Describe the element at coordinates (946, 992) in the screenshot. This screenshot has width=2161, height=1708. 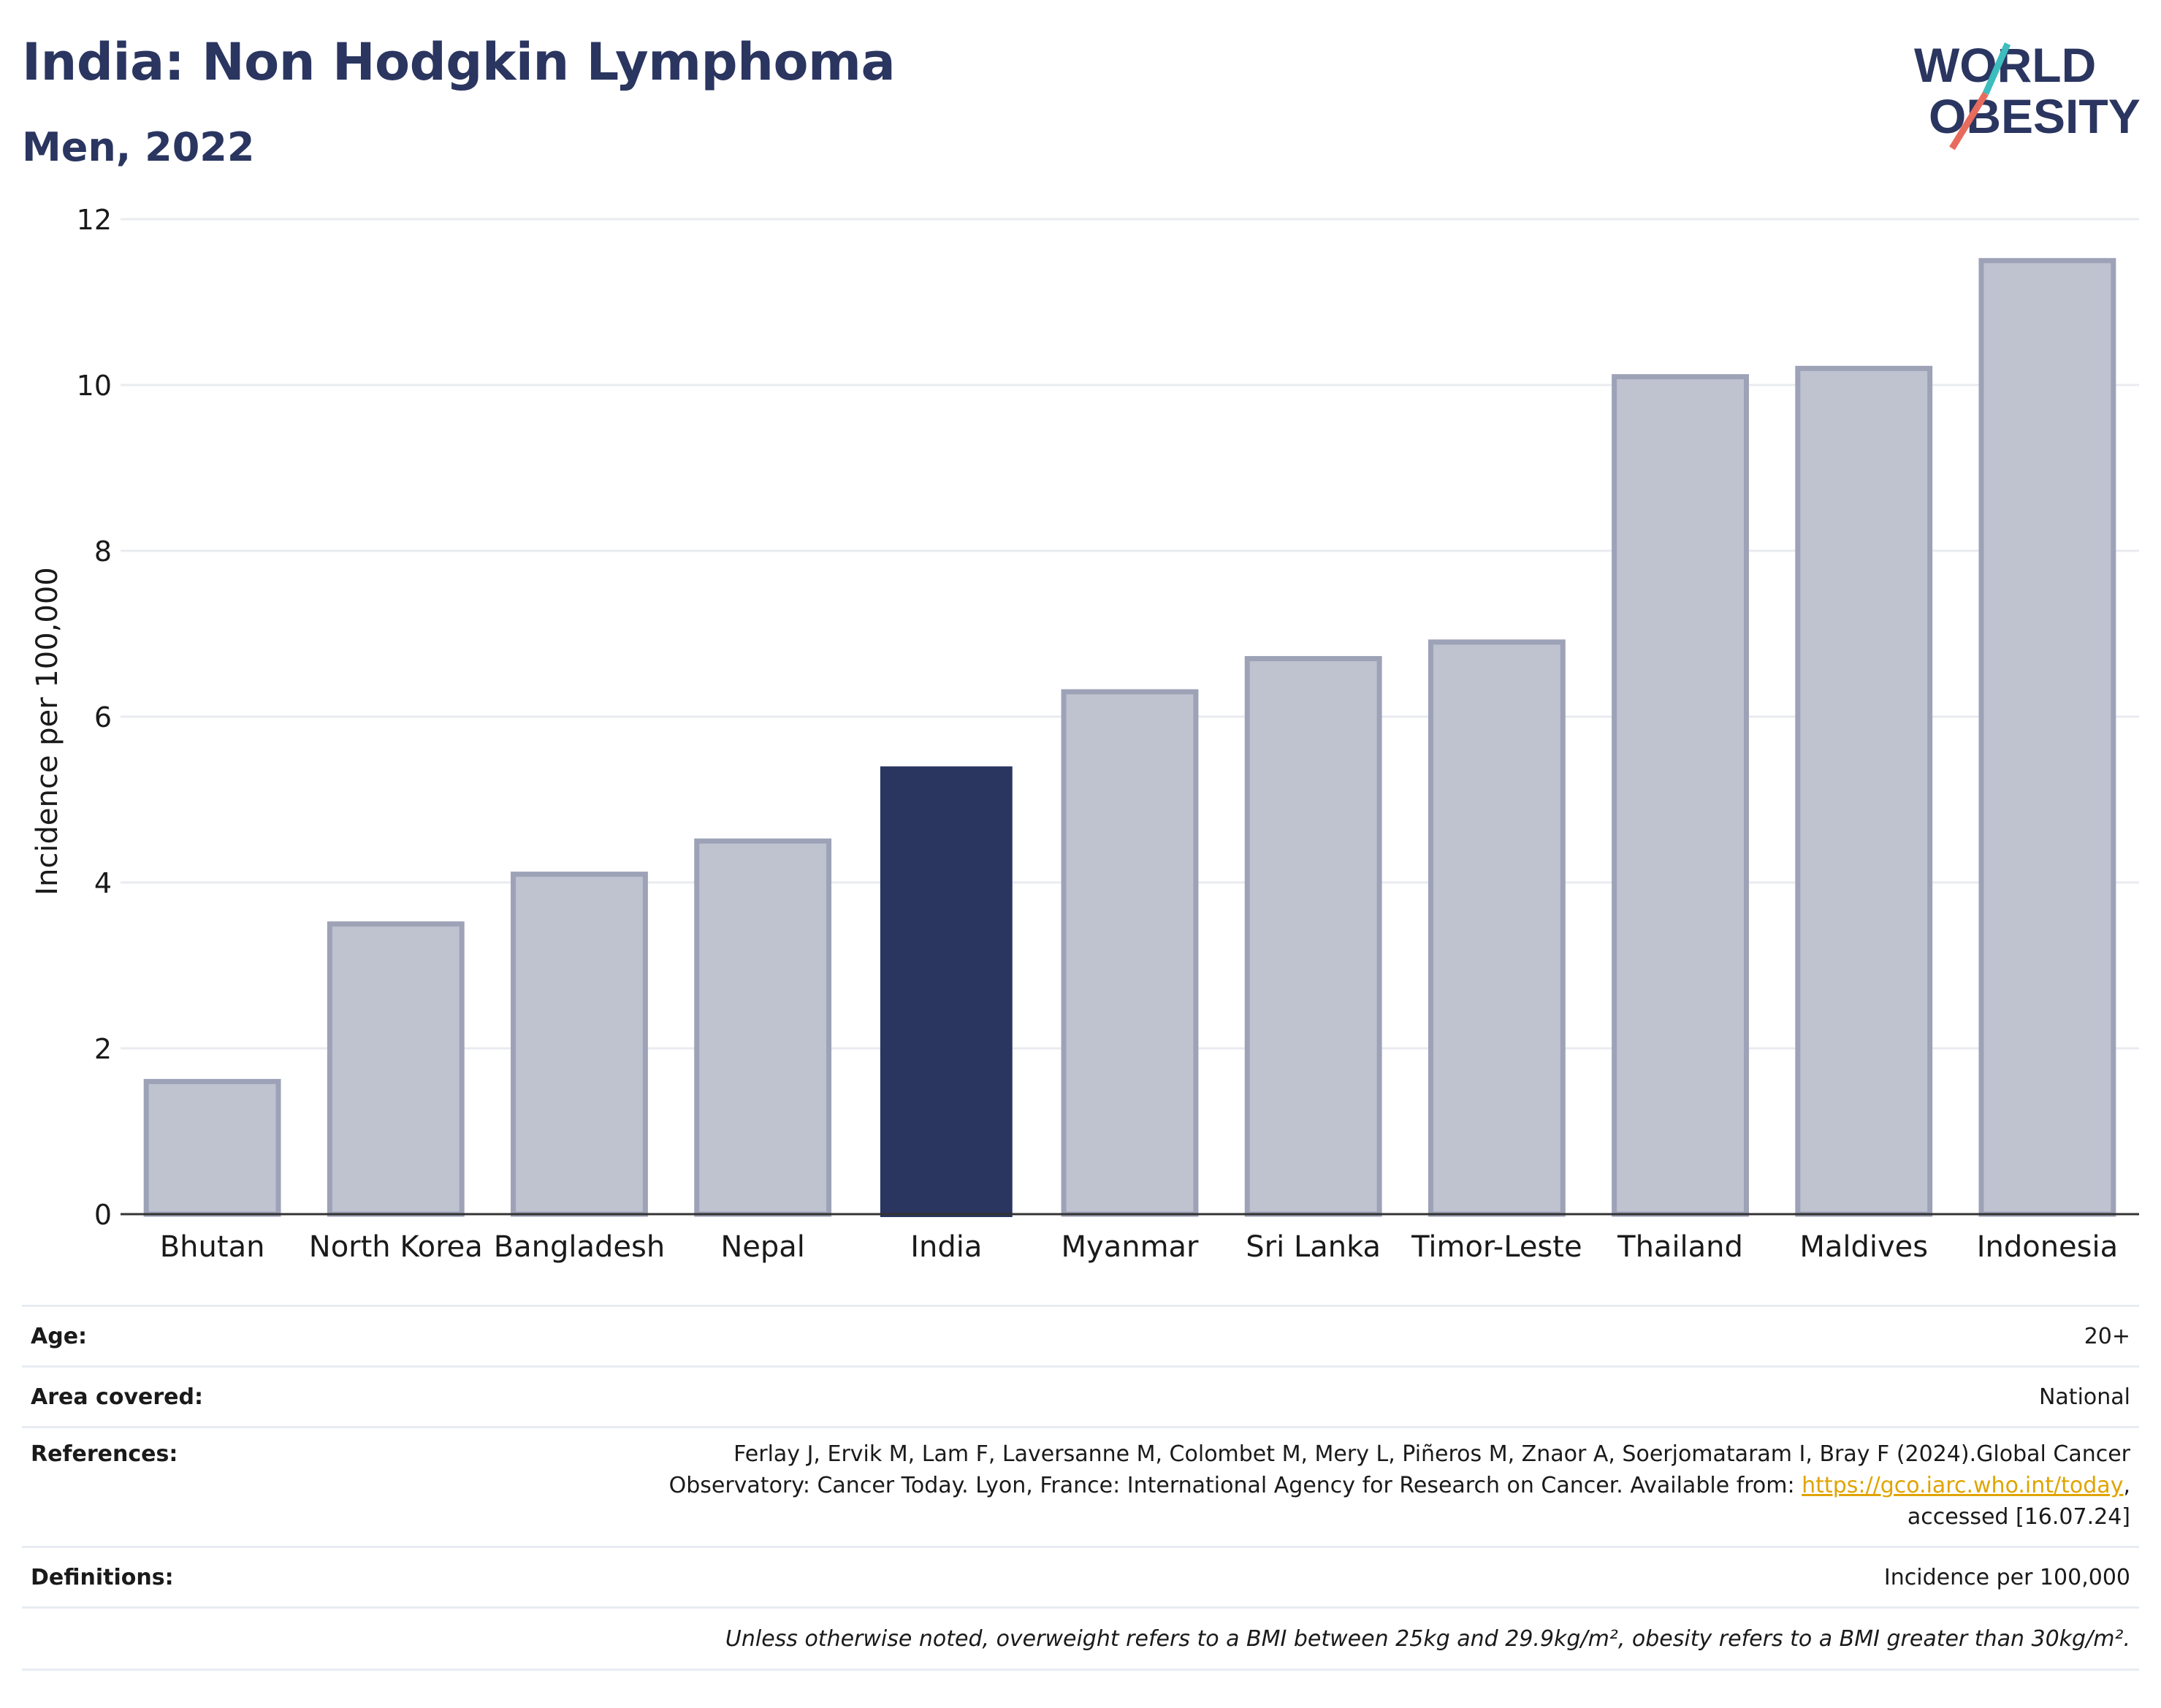
I see `bar-india` at that location.